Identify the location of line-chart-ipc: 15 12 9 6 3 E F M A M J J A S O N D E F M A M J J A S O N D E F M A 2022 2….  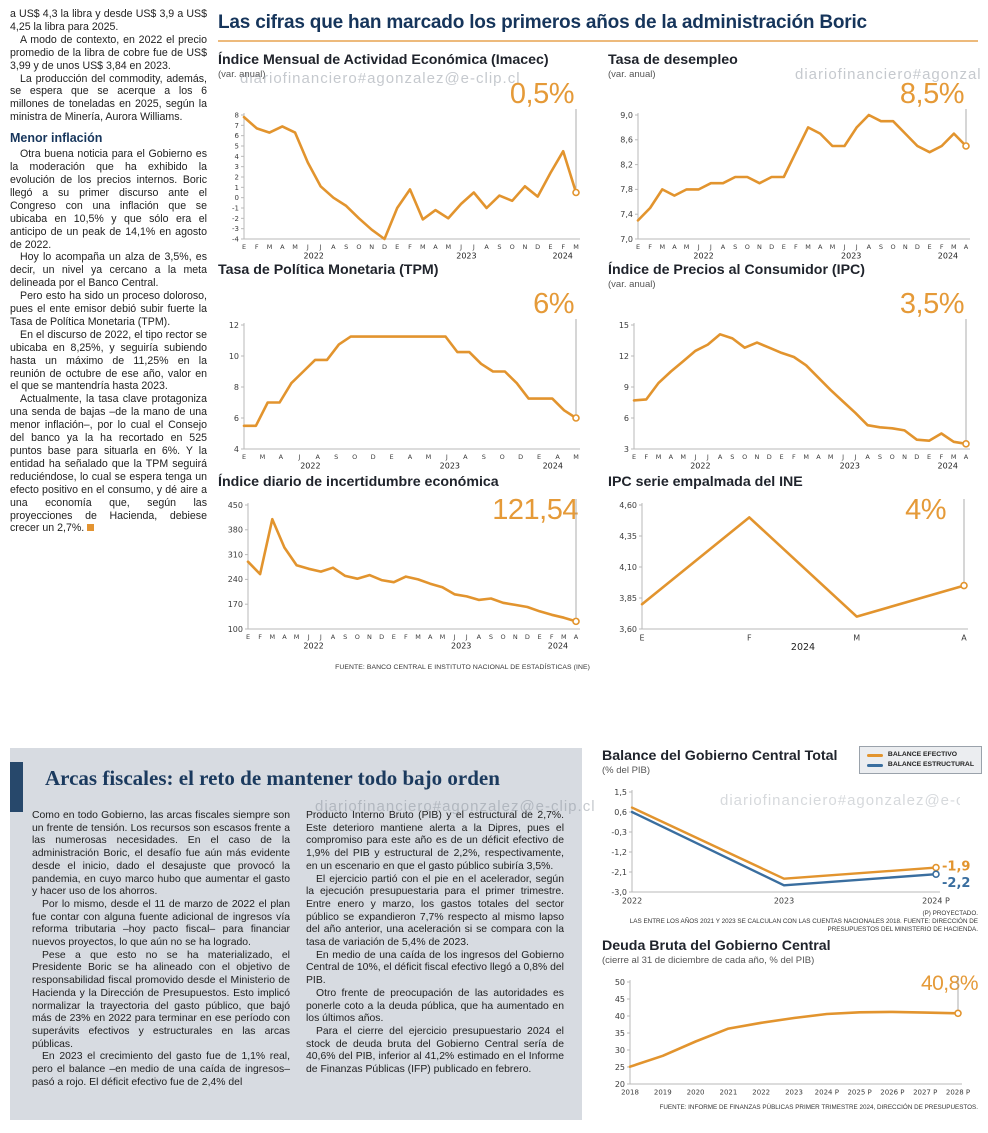
(794, 398).